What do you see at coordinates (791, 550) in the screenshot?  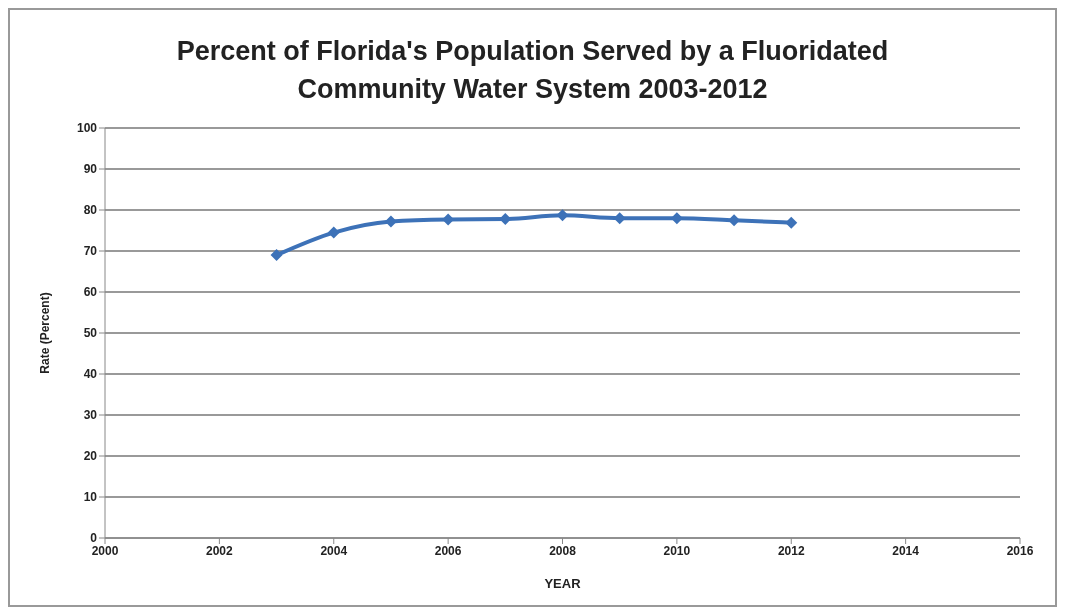 I see `x-tick-label: 2012` at bounding box center [791, 550].